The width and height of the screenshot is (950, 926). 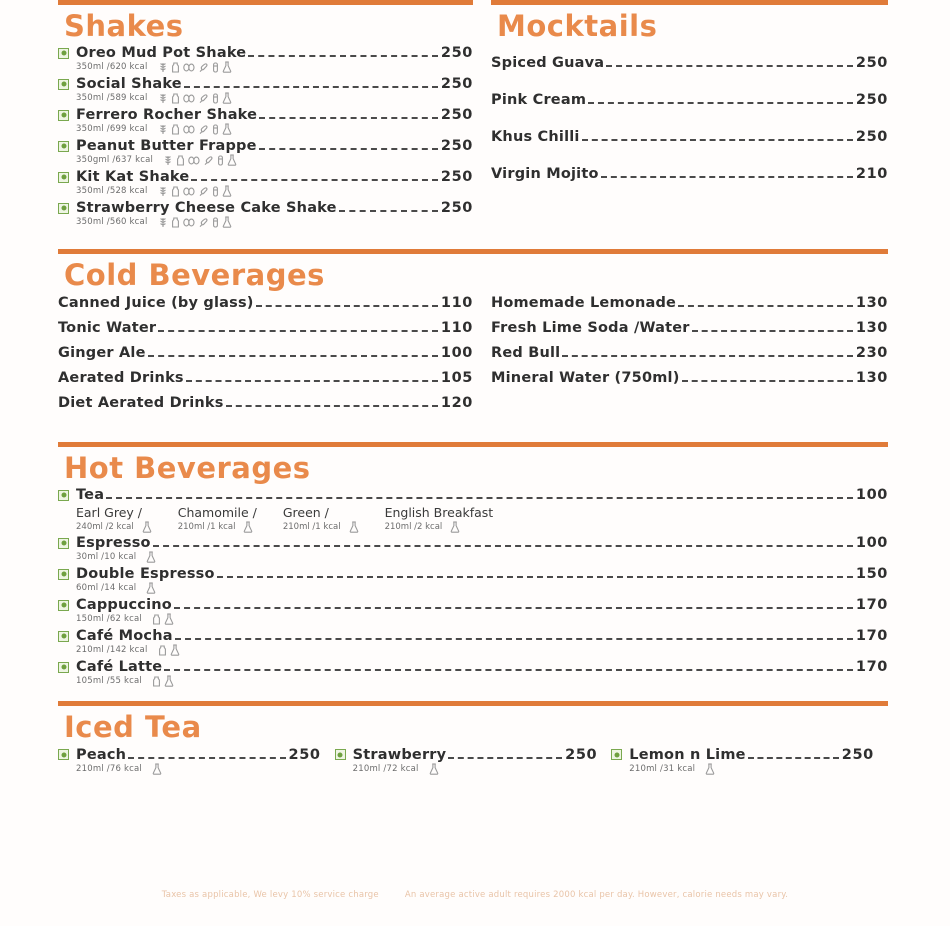 I want to click on section-title-iced-tea: Iced Tea, so click(x=133, y=727).